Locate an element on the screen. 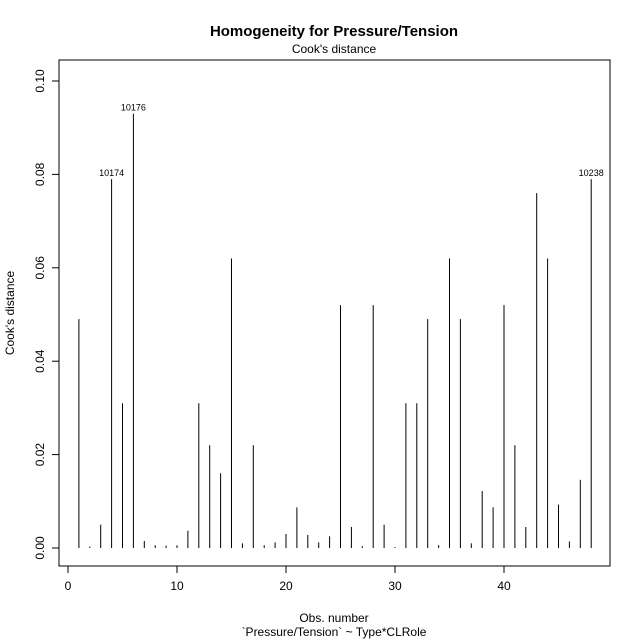 This screenshot has width=640, height=640. x-tick-label: 40 is located at coordinates (504, 586).